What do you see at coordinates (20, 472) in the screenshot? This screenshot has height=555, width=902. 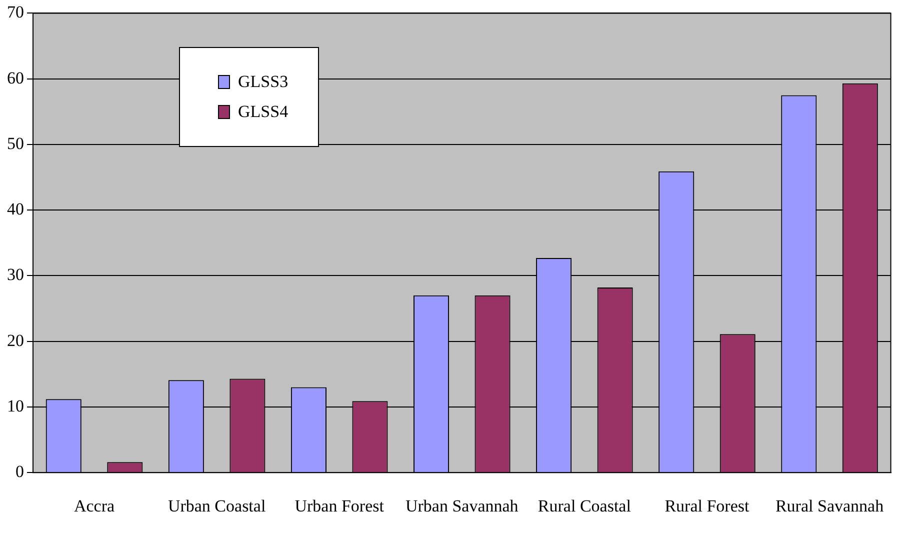 I see `y-tick-label: 0` at bounding box center [20, 472].